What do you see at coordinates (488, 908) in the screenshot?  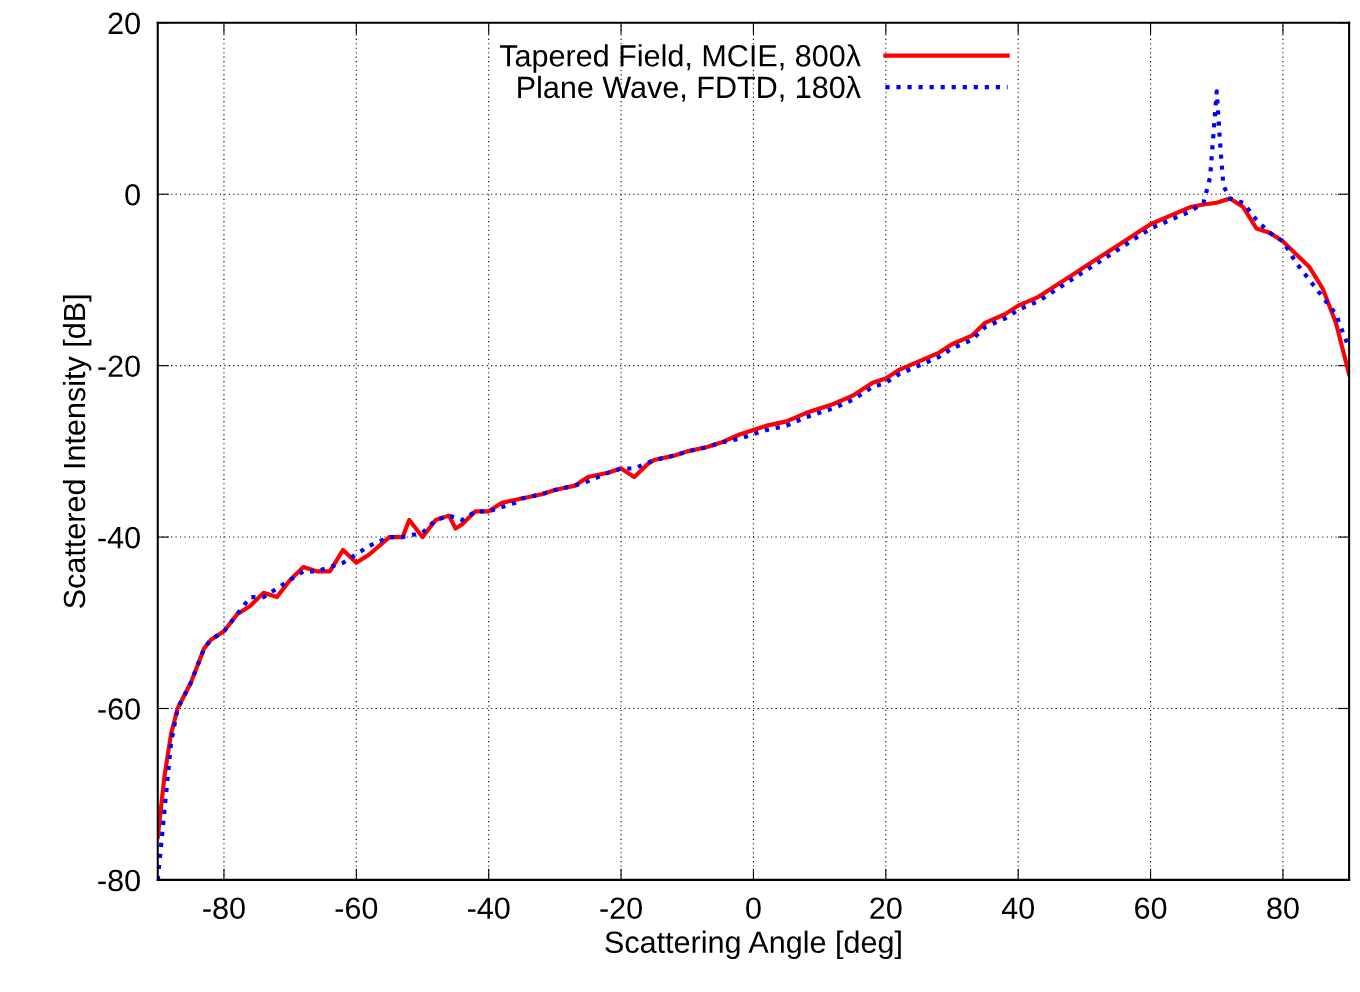 I see `x-tick-label: -40` at bounding box center [488, 908].